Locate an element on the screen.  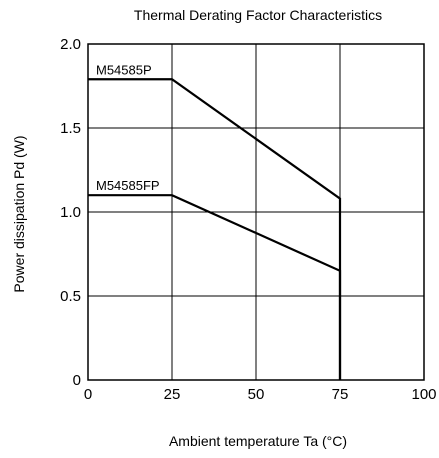
series-label: M54585P is located at coordinates (124, 69).